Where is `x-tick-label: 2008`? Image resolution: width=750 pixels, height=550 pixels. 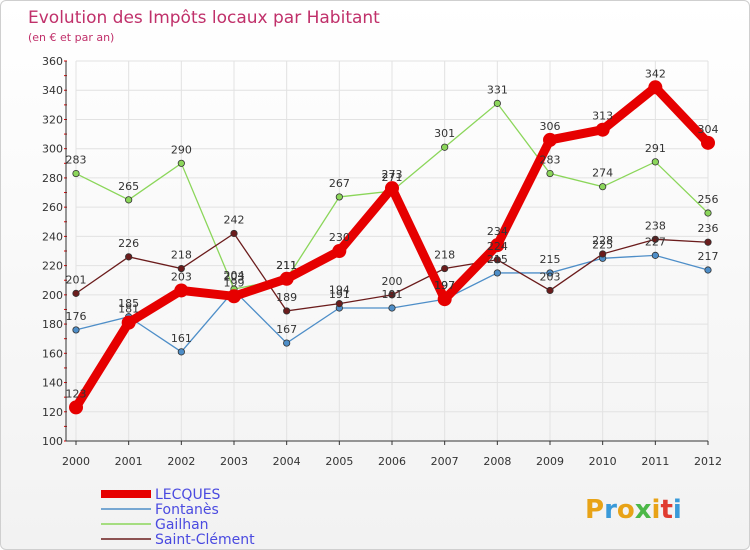 x-tick-label: 2008 is located at coordinates (497, 461).